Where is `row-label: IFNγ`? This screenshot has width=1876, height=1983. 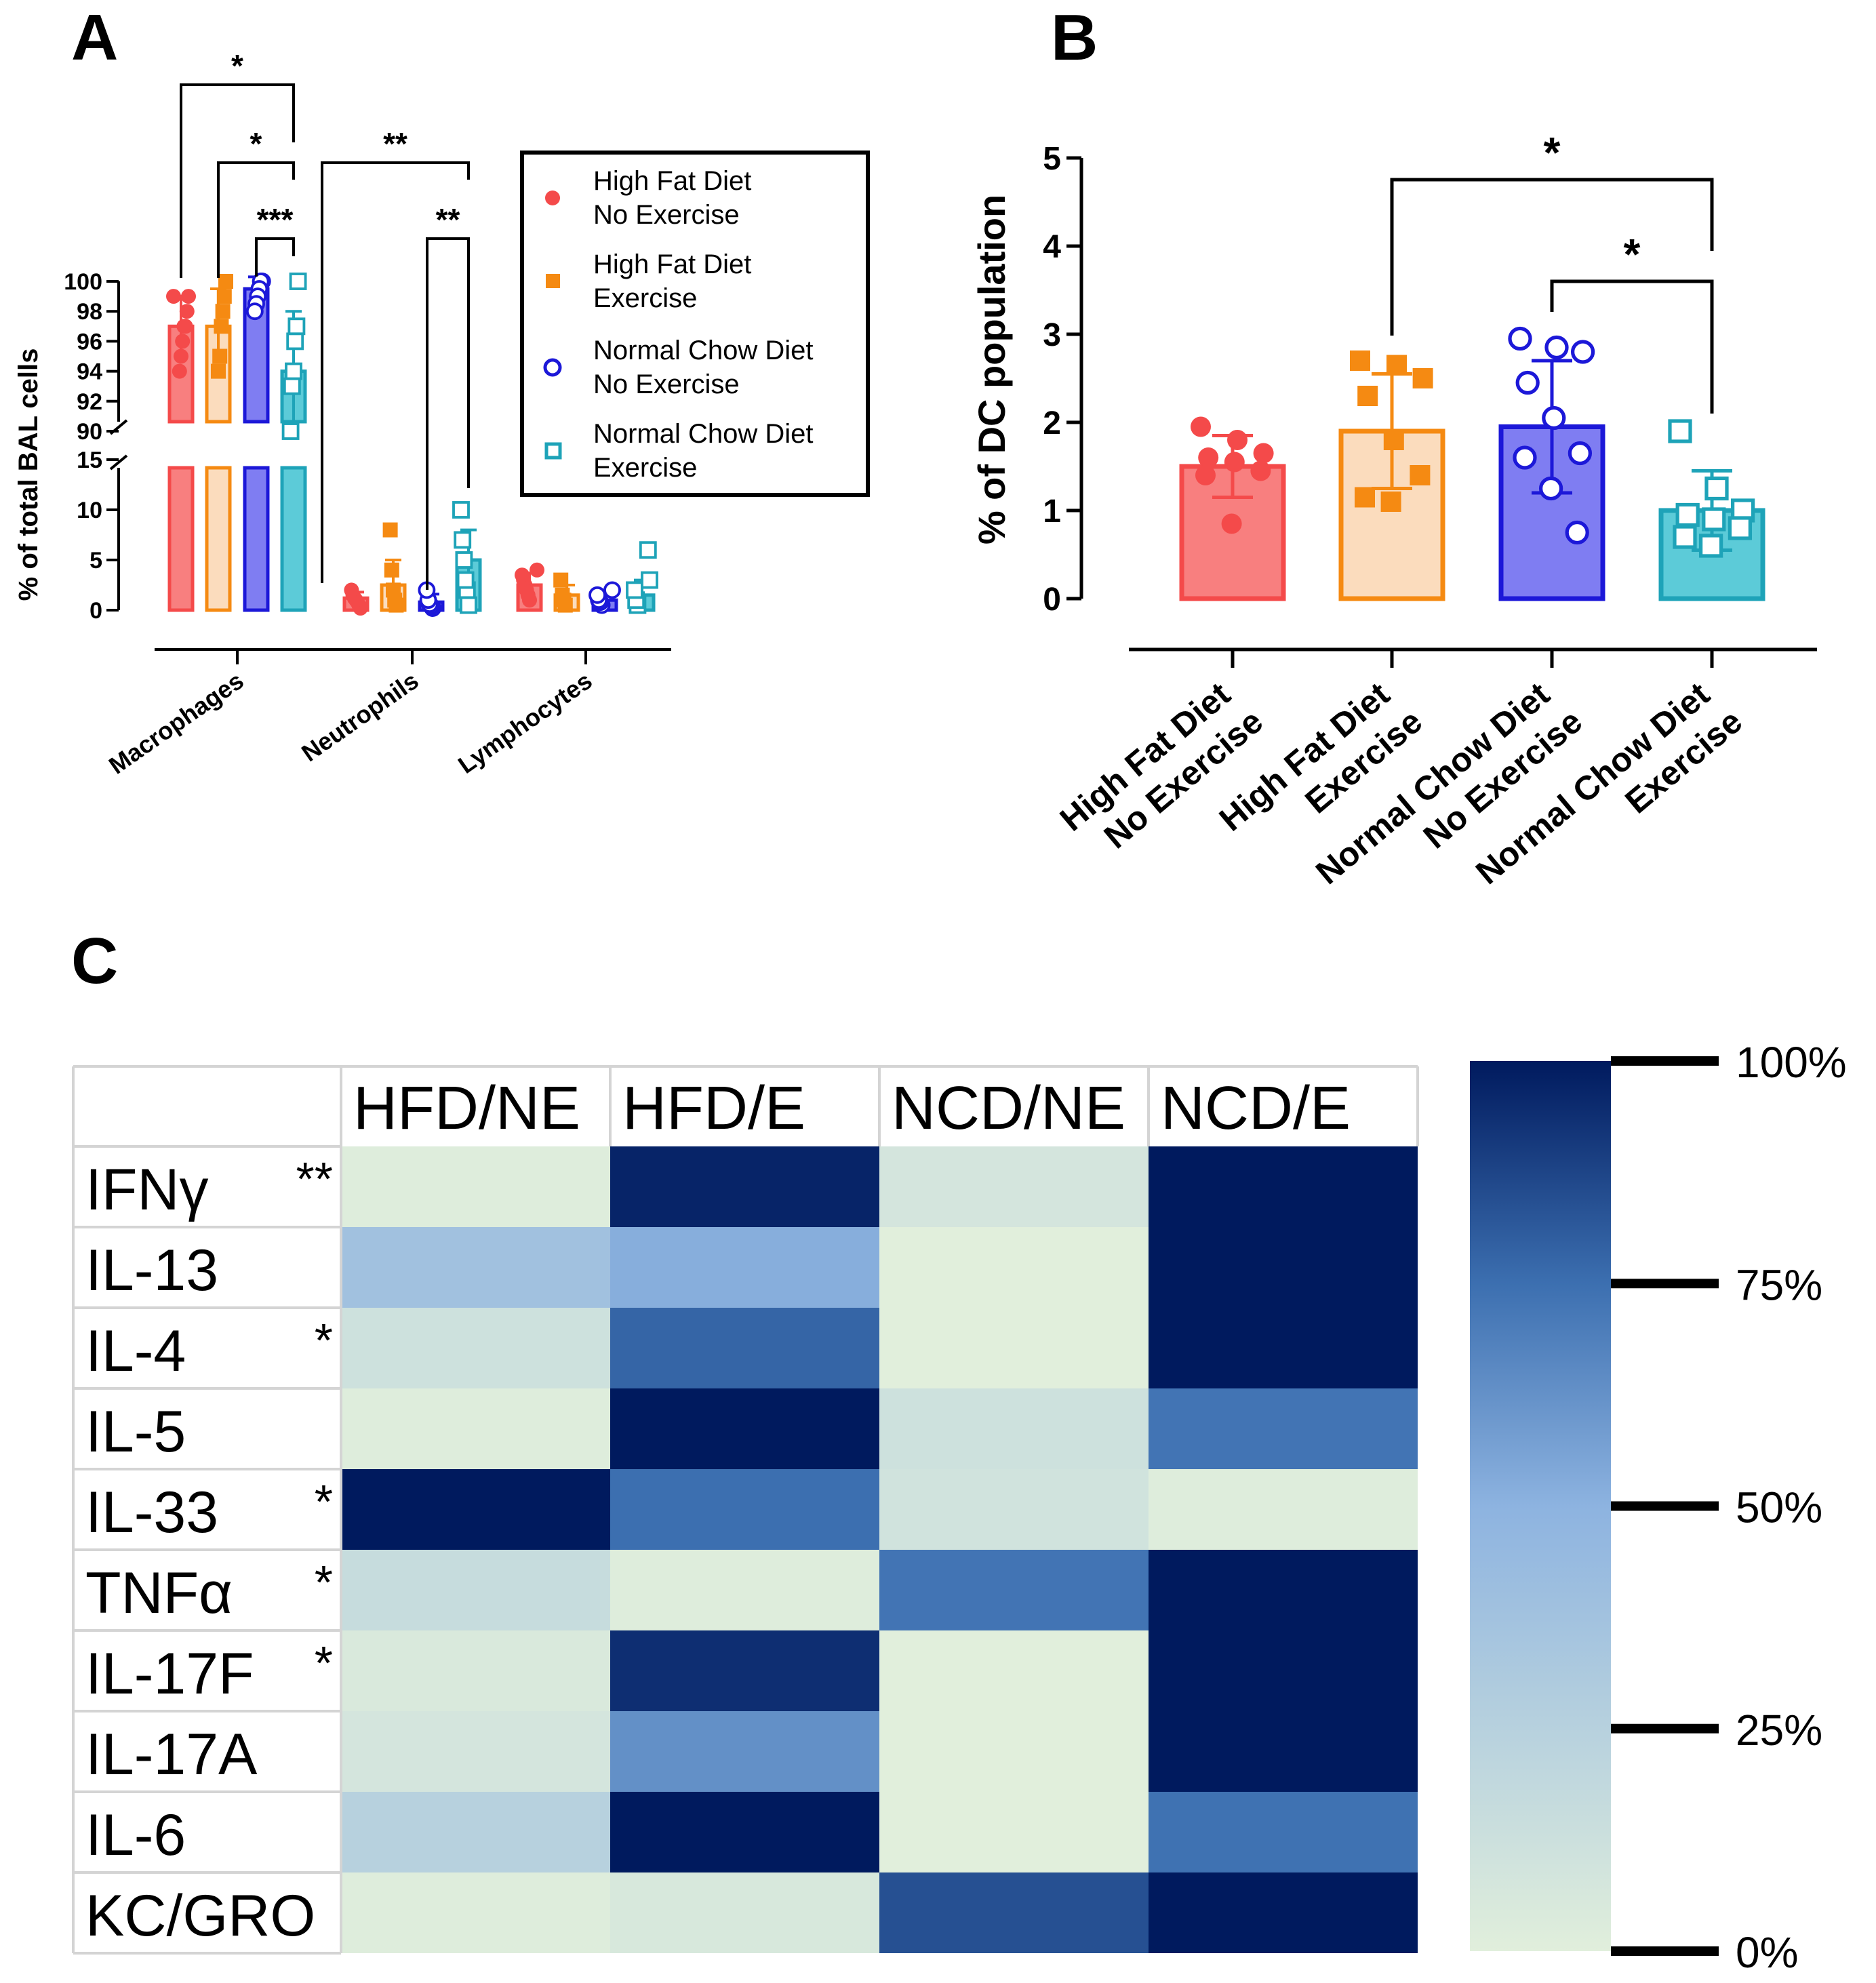 row-label: IFNγ is located at coordinates (147, 1189).